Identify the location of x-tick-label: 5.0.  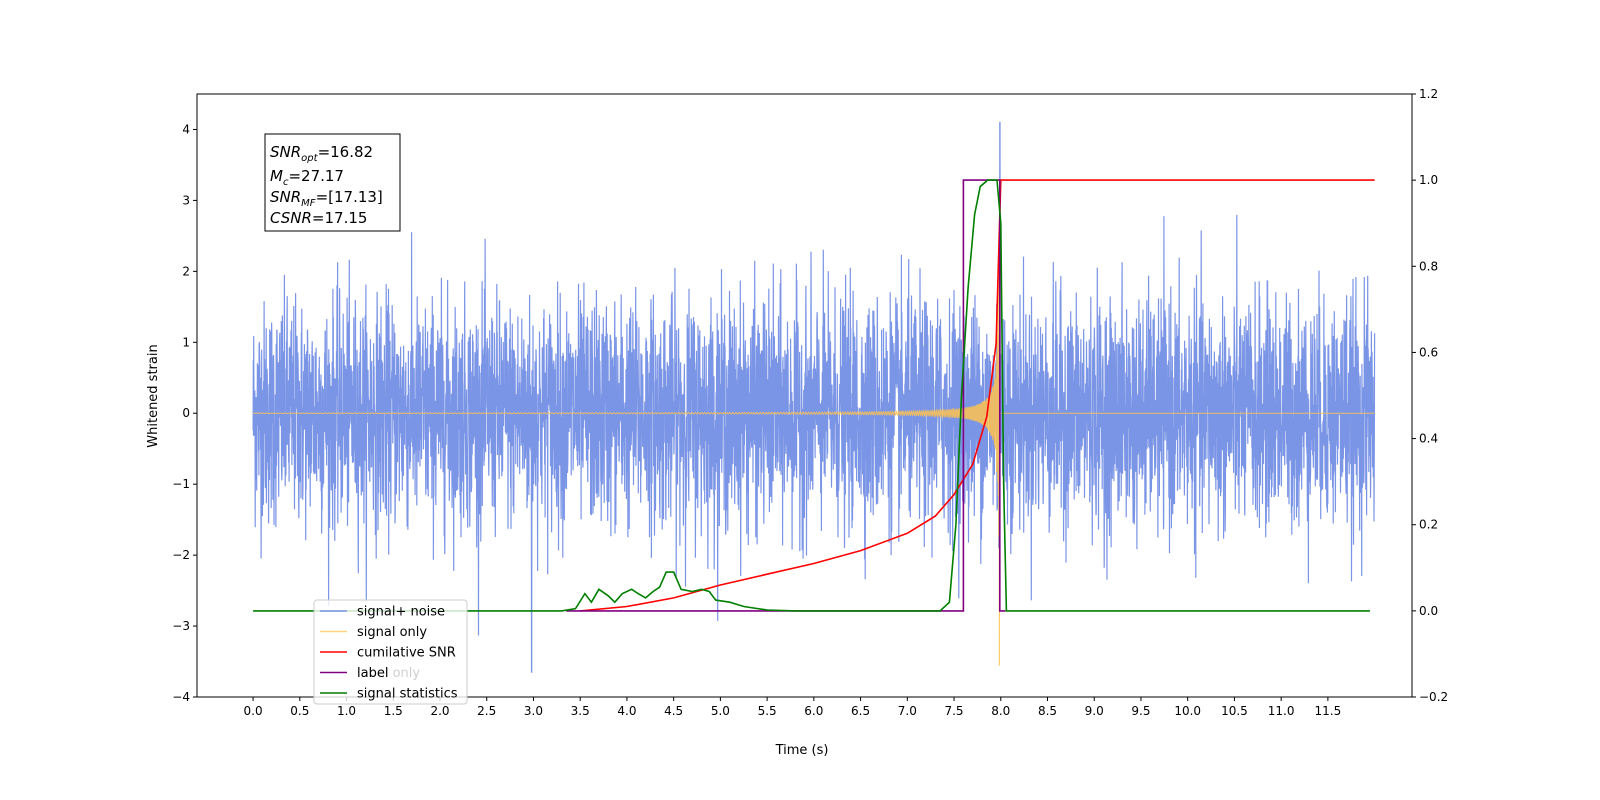
(720, 711).